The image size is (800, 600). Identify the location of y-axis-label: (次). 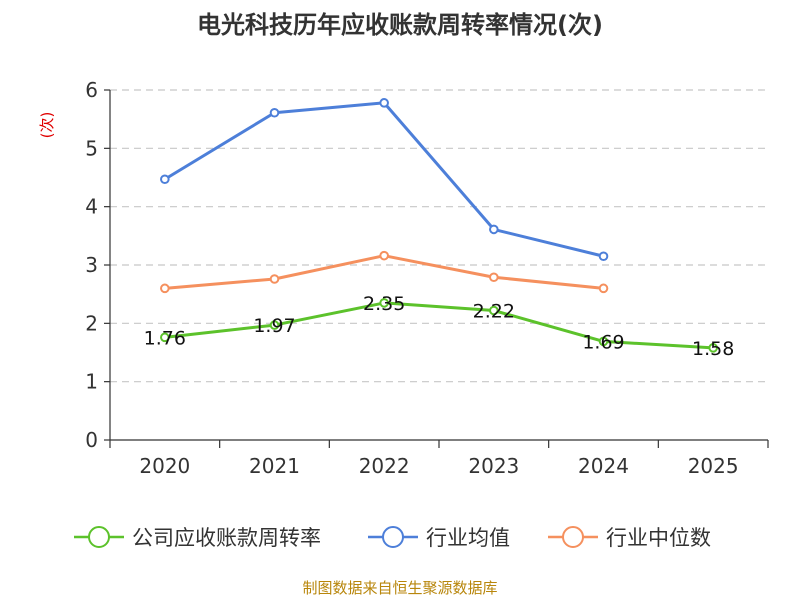
(47, 125).